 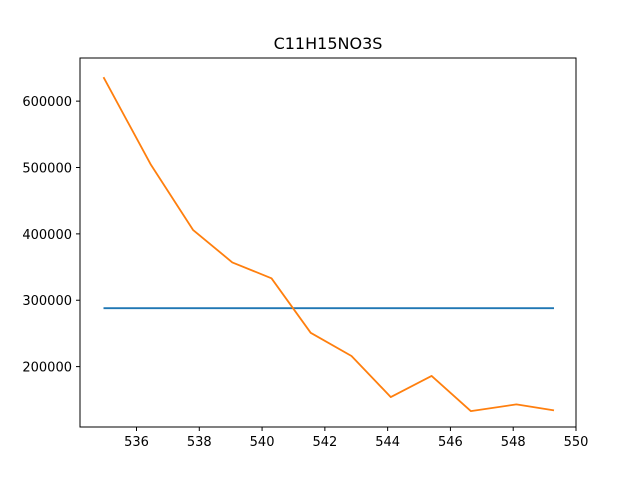 I want to click on y-tick-label: 500000, so click(x=47, y=169).